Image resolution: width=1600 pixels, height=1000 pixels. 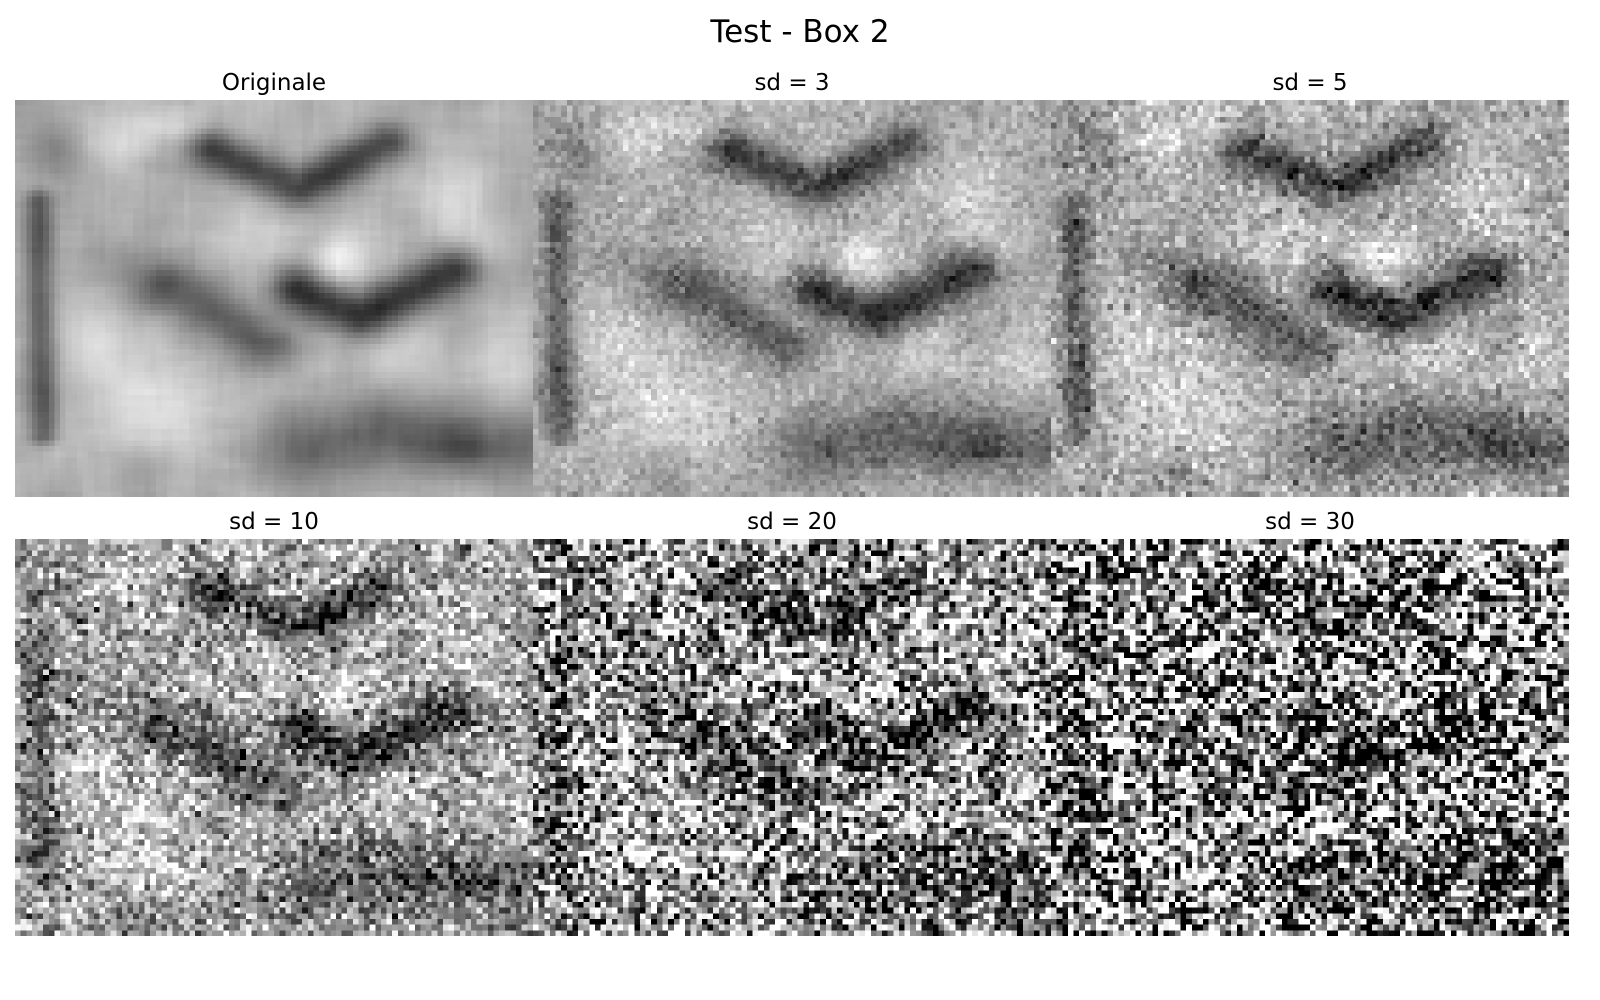 I want to click on panel-title: sd = 20, so click(x=792, y=522).